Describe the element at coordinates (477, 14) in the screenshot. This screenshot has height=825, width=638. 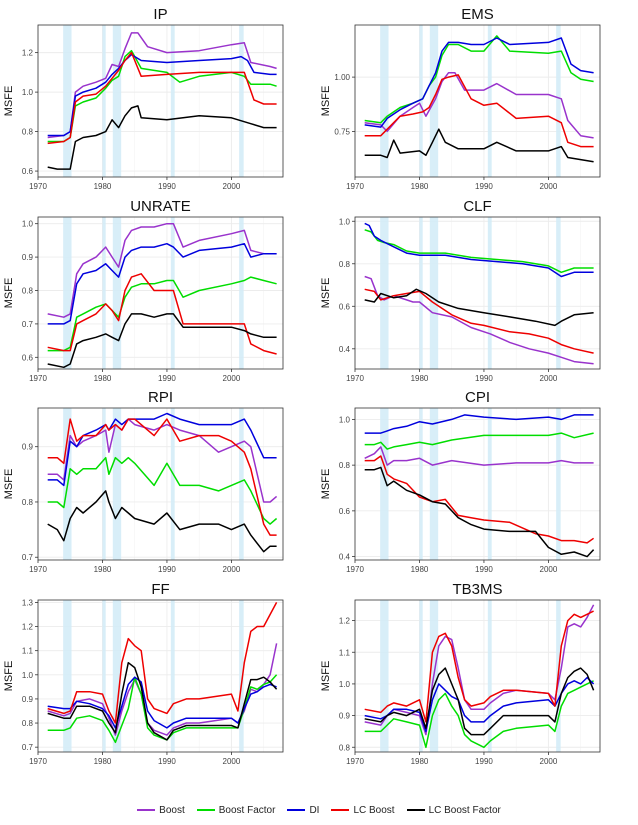
I see `chart-title: EMS` at that location.